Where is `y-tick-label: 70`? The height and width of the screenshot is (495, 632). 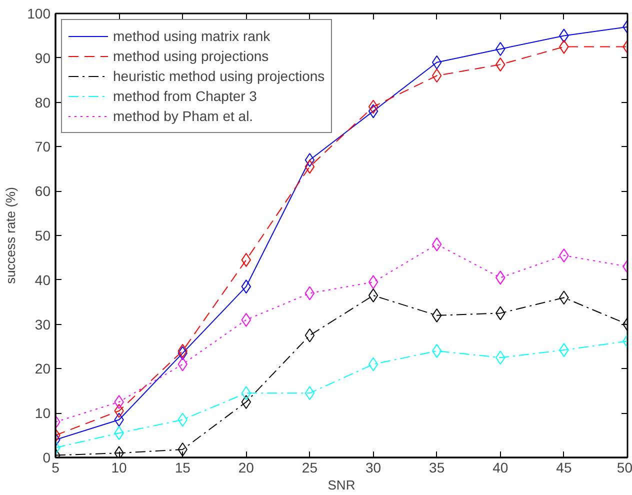
y-tick-label: 70 is located at coordinates (42, 146).